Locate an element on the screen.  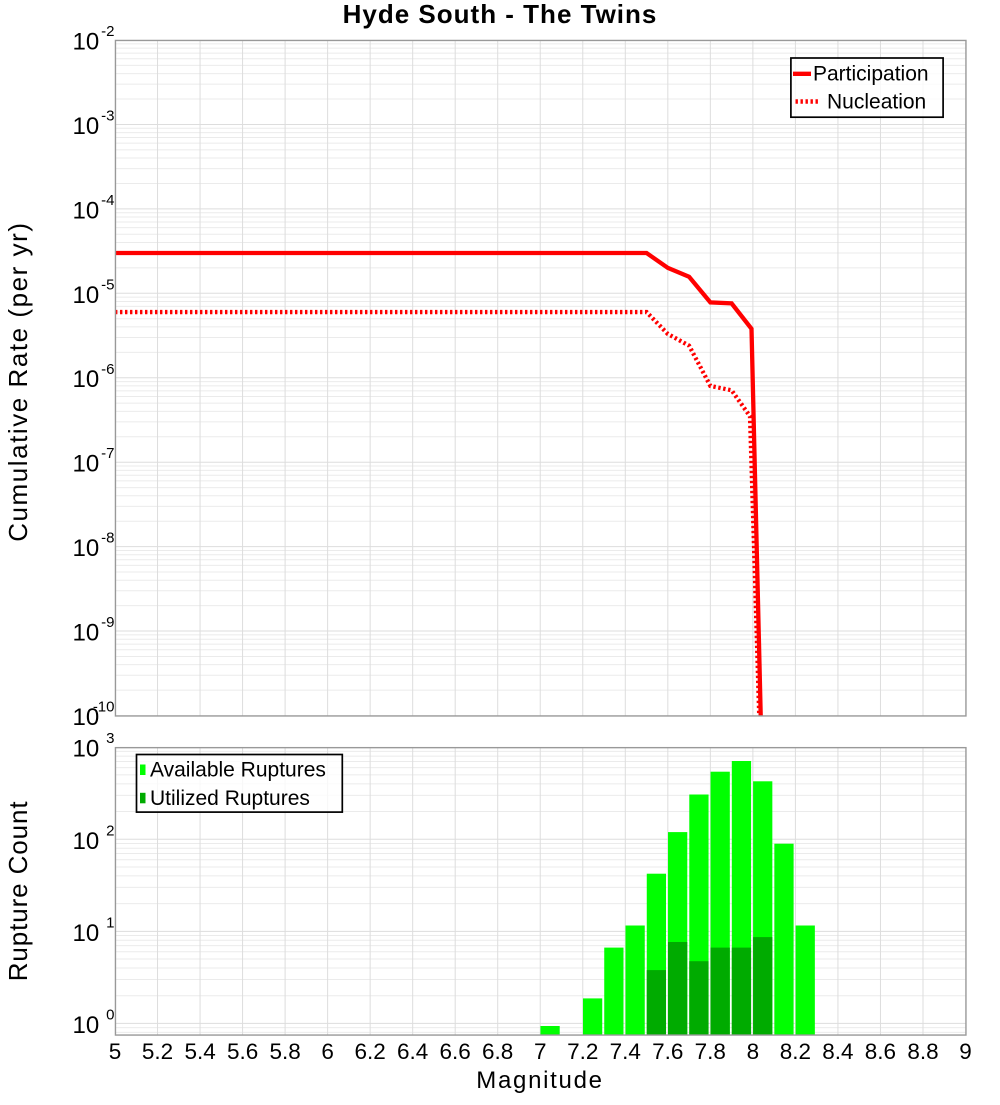
svg-text: 5.6 is located at coordinates (242, 1051).